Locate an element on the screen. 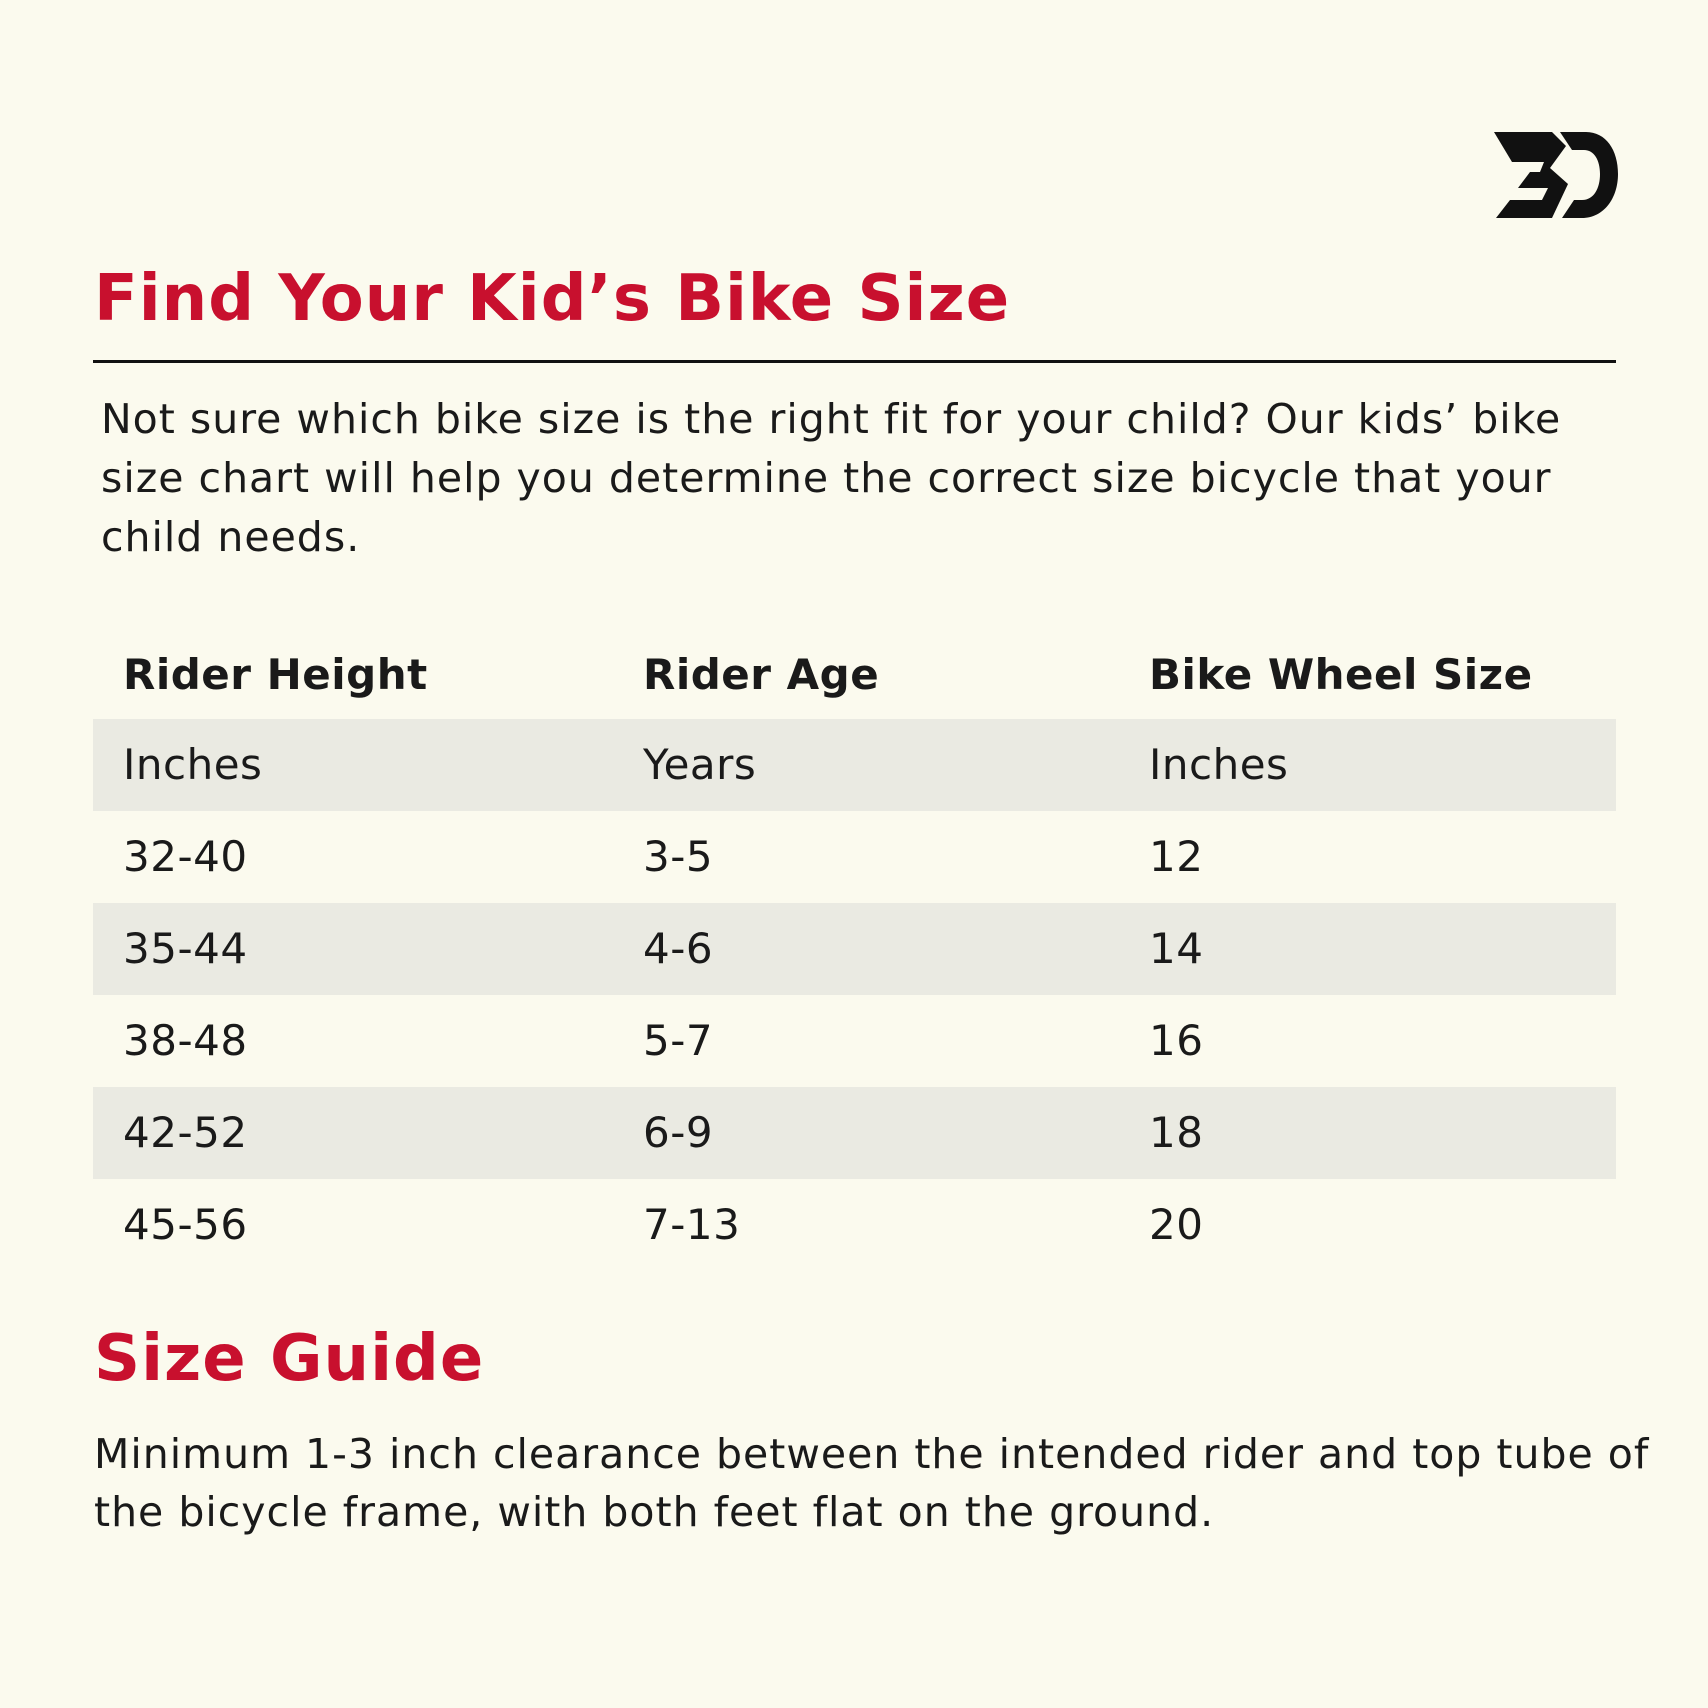  table-cell: Rider Age is located at coordinates (761, 674).